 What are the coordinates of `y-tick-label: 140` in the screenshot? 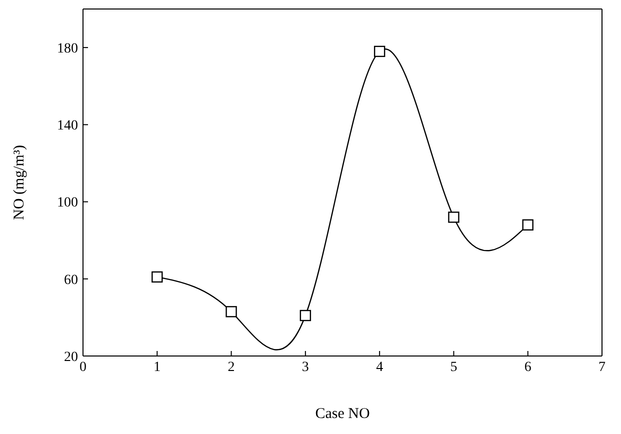 It's located at (67, 126).